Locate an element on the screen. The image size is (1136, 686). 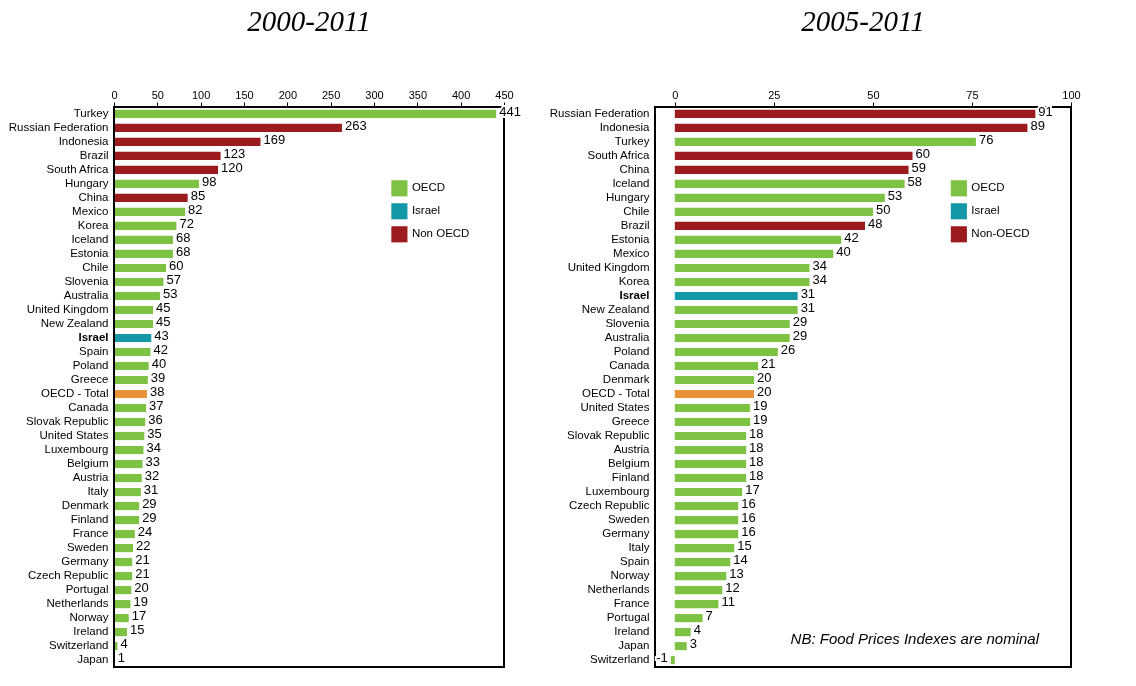
data-label: 34 is located at coordinates (819, 279).